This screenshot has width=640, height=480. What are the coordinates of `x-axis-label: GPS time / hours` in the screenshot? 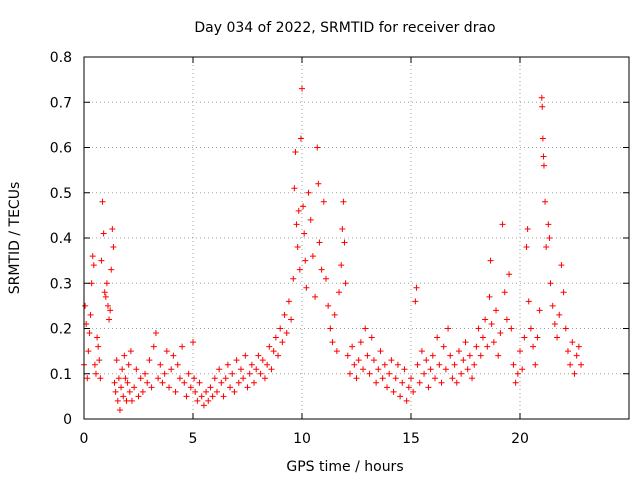 It's located at (344, 467).